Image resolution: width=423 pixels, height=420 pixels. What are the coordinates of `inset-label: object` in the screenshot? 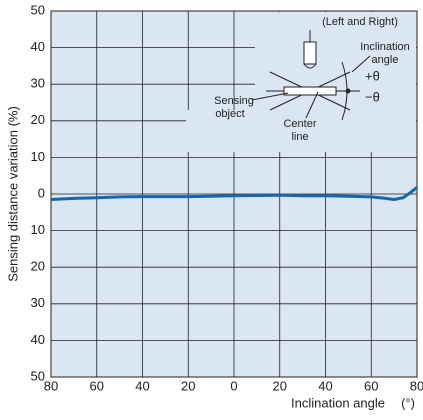 It's located at (229, 114).